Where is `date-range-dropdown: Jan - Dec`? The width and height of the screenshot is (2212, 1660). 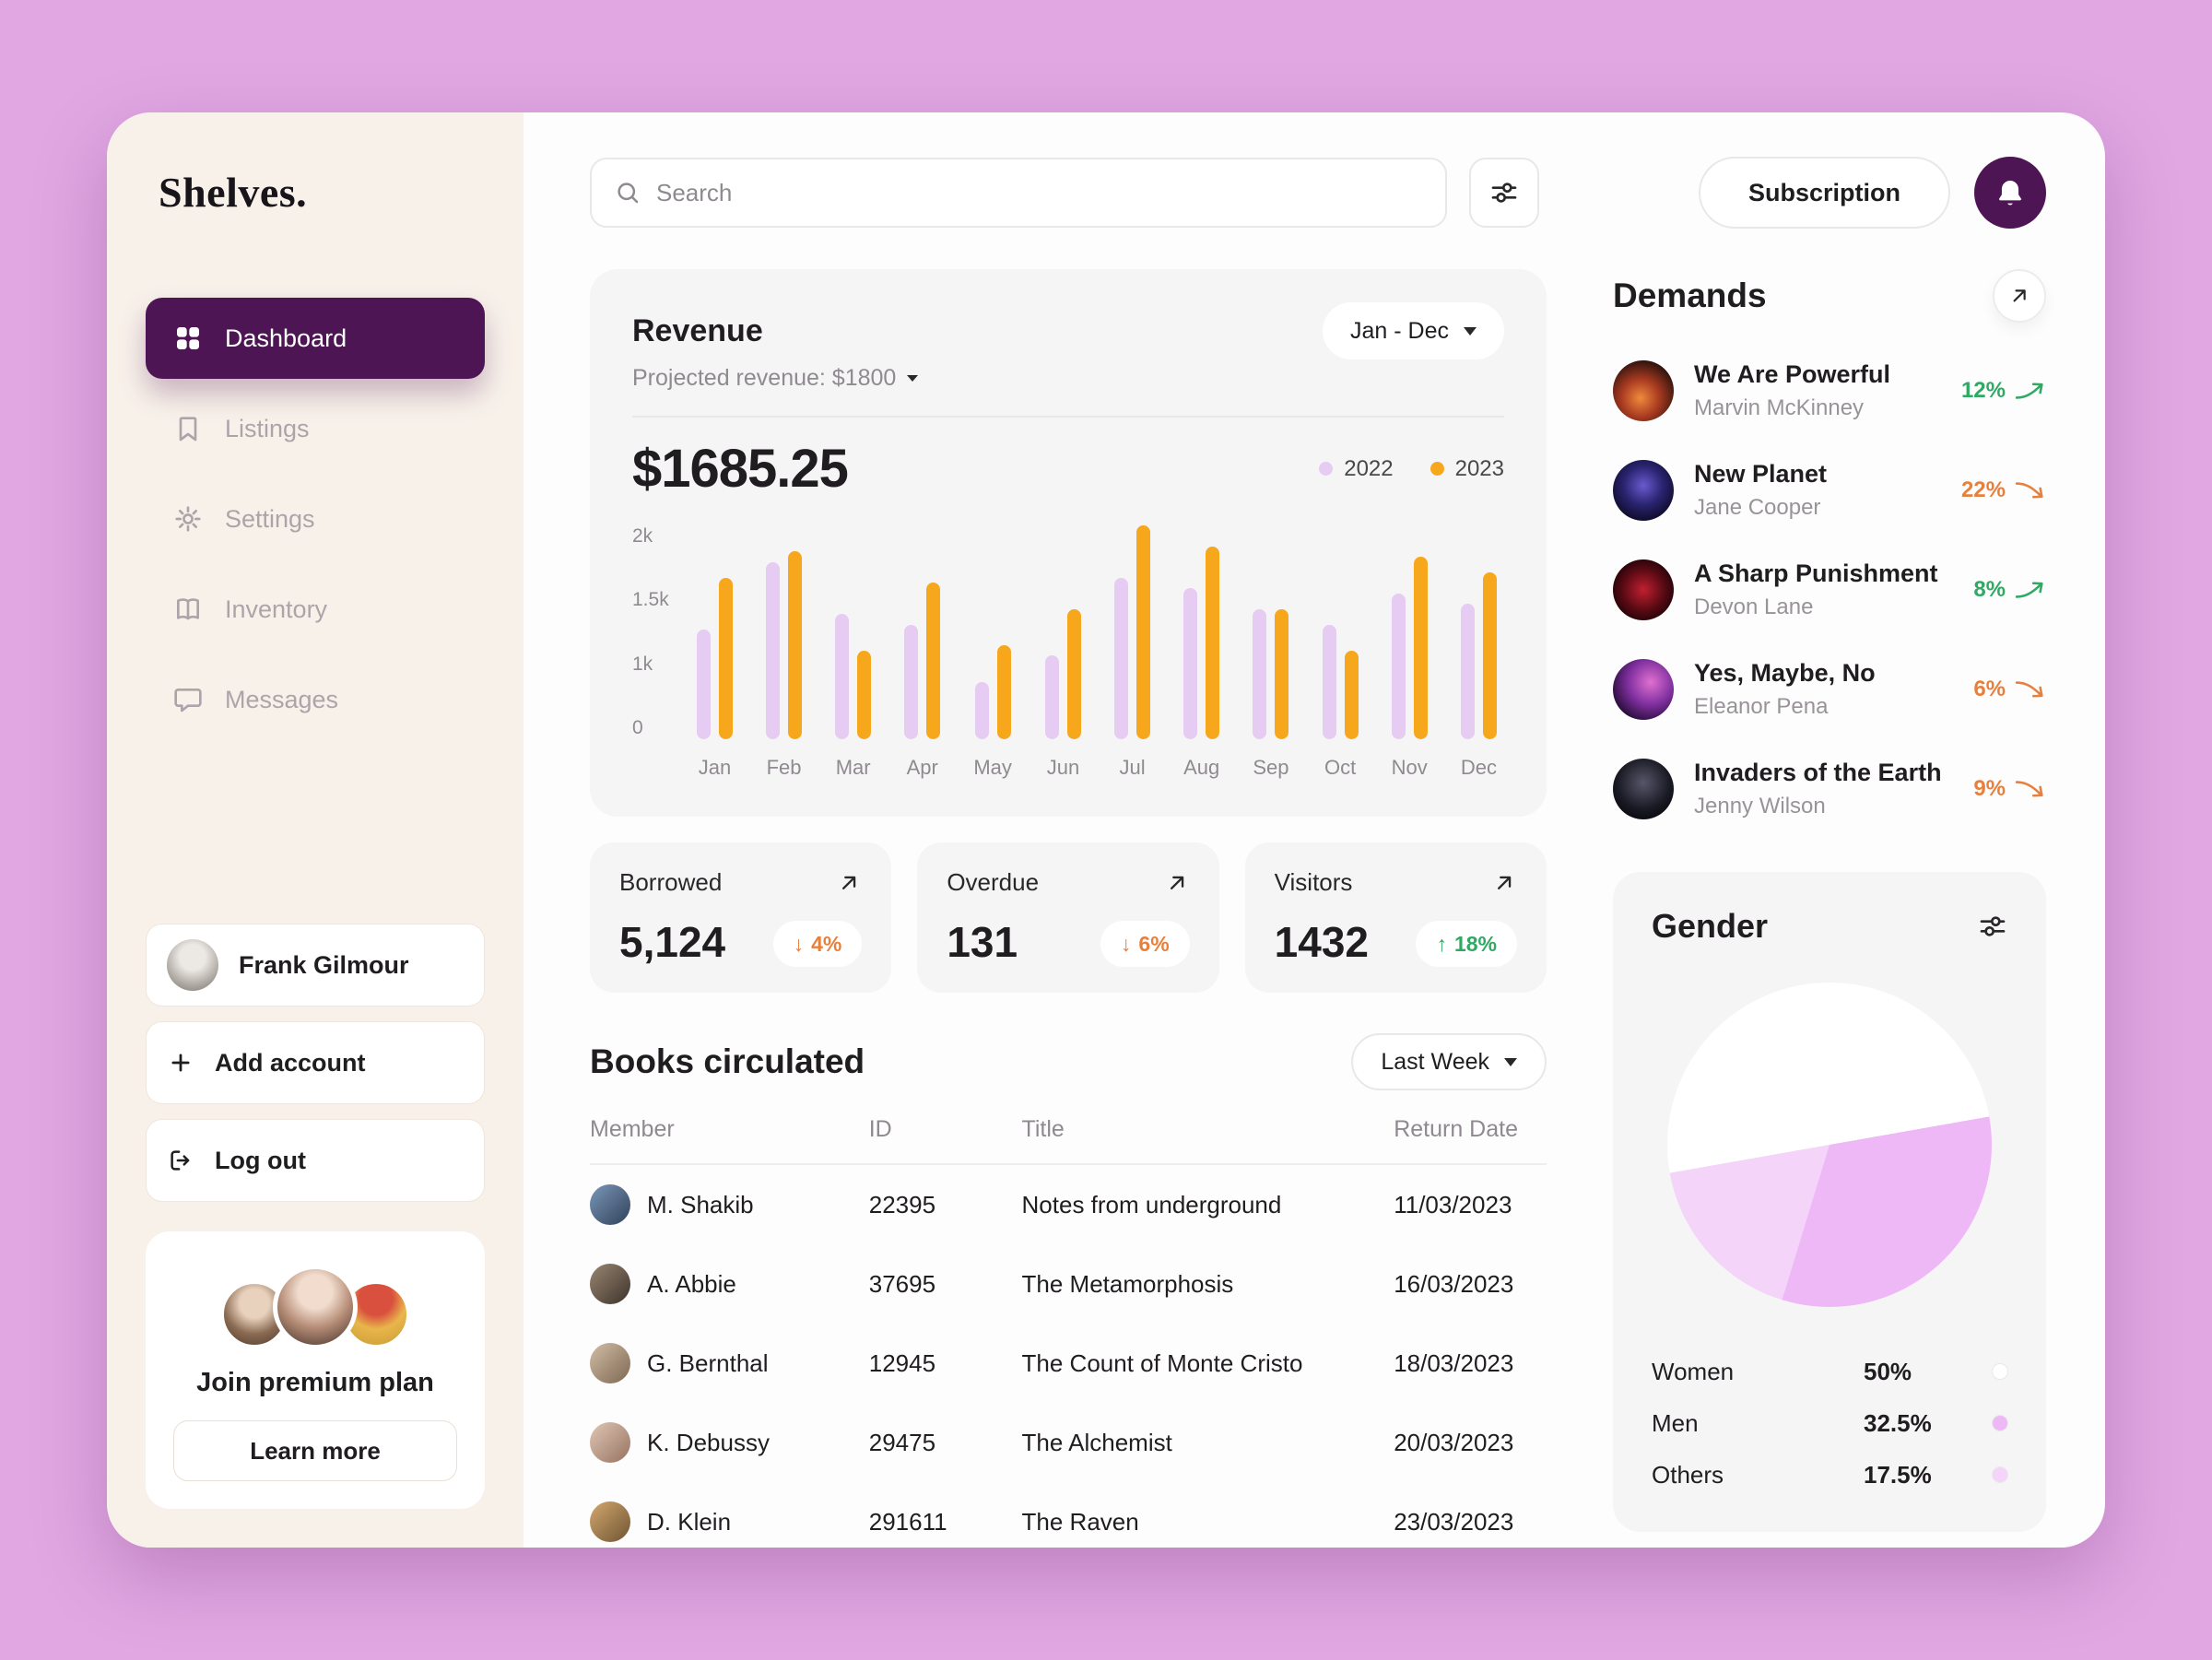 date-range-dropdown: Jan - Dec is located at coordinates (1413, 330).